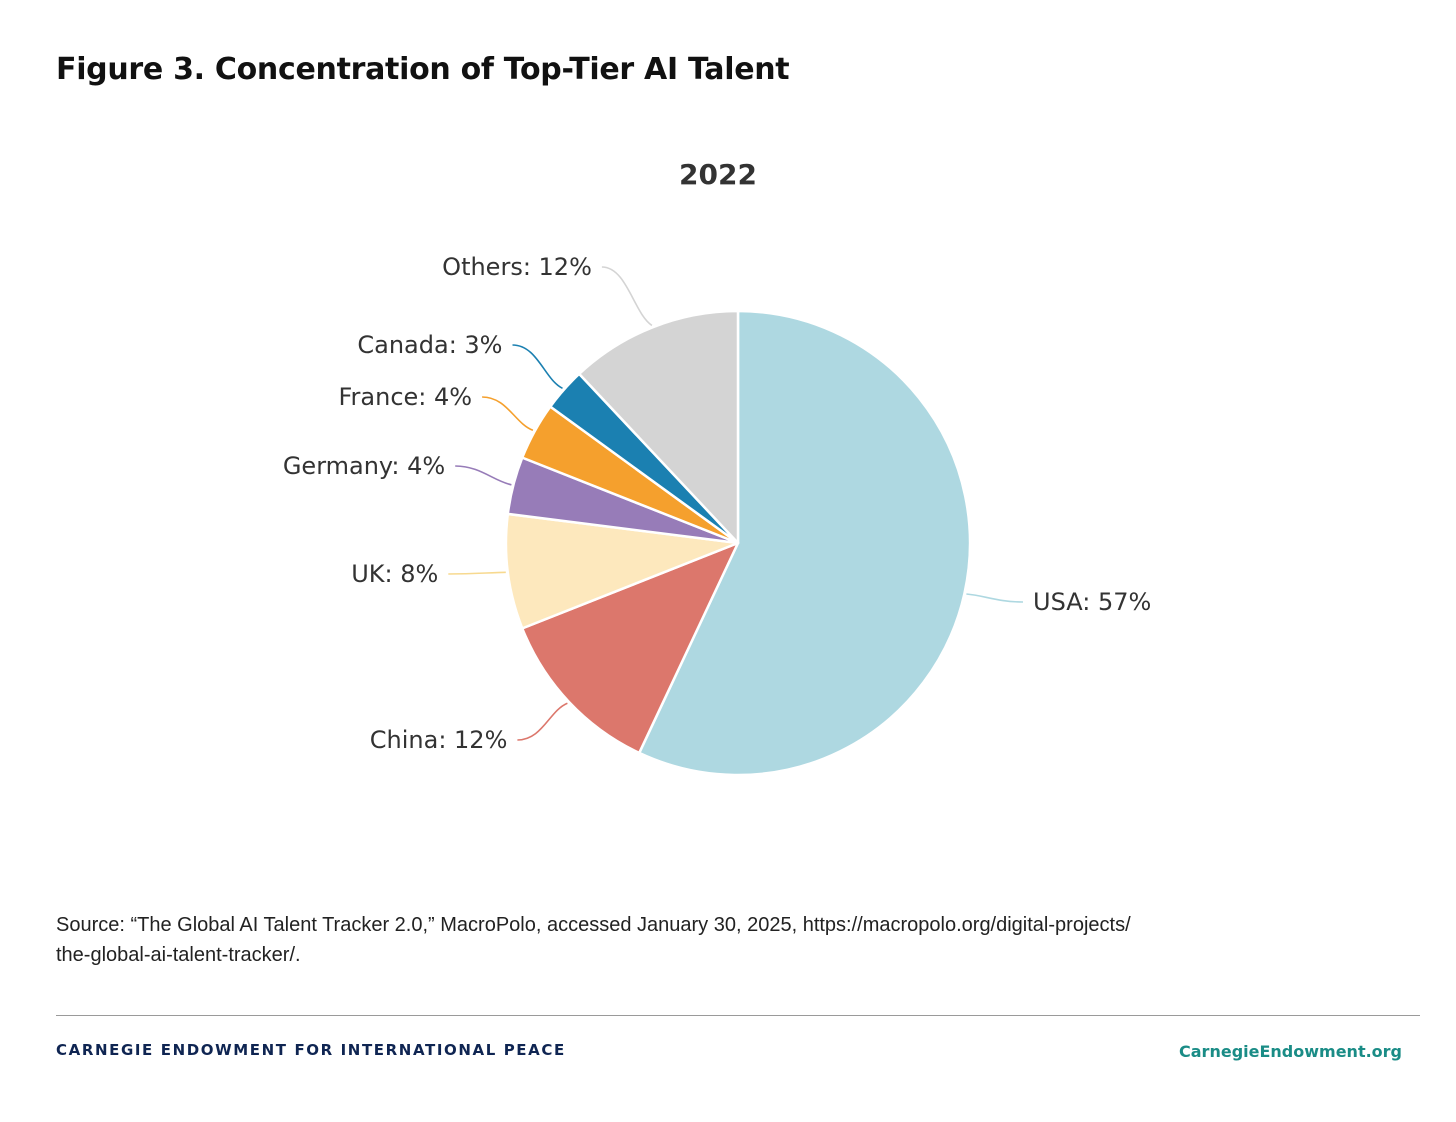  Describe the element at coordinates (804, 543) in the screenshot. I see `pie-slice-usa` at that location.